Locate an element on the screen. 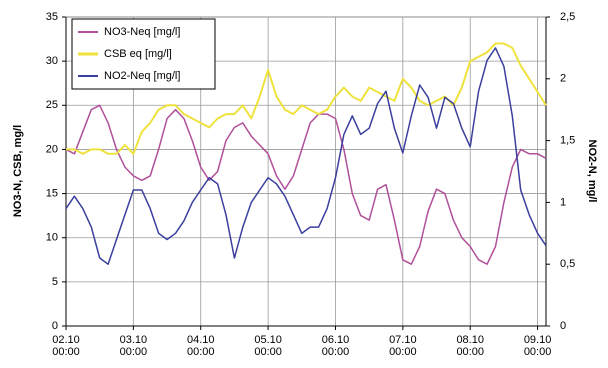  y2-tick-label: 1,5 is located at coordinates (567, 141).